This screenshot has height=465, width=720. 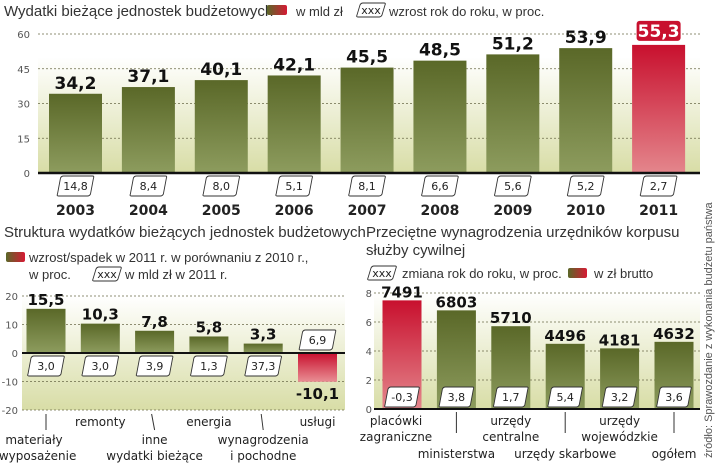 I want to click on value-label: 3,3, so click(x=263, y=335).